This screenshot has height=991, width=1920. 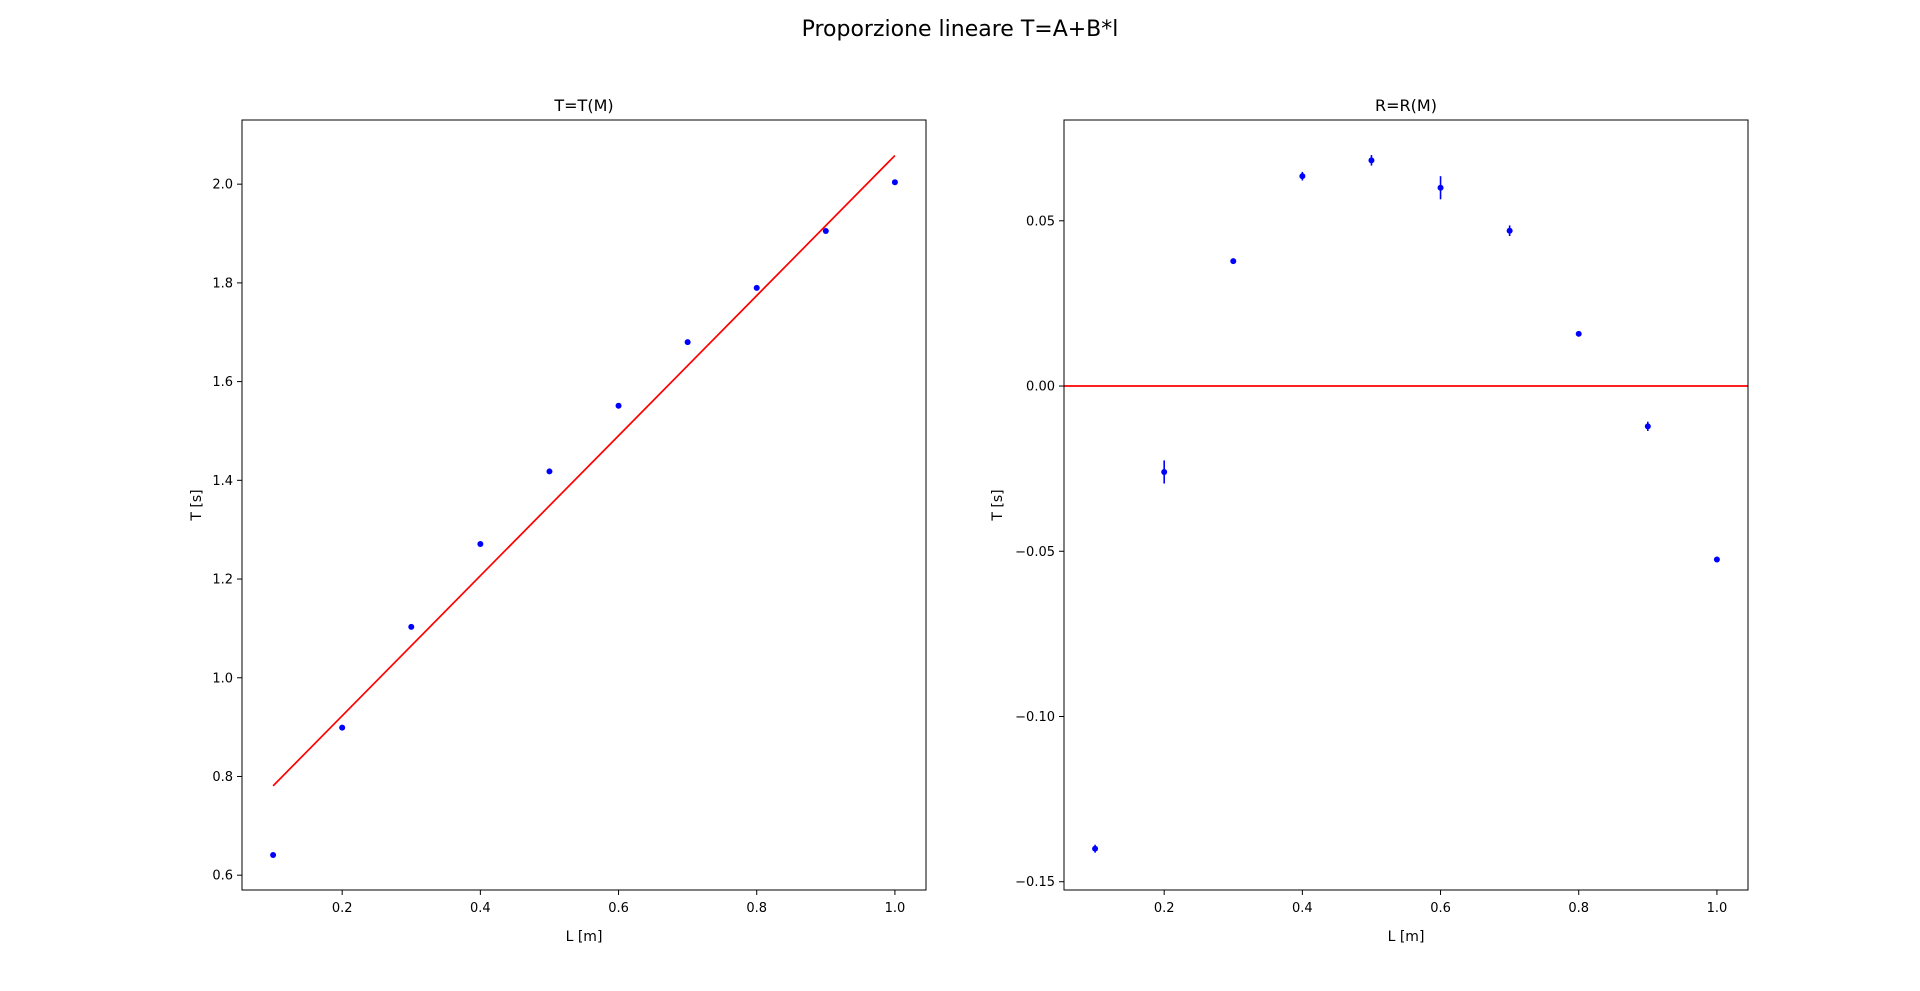 What do you see at coordinates (222, 876) in the screenshot?
I see `left-plot-ytick-label: 0.6` at bounding box center [222, 876].